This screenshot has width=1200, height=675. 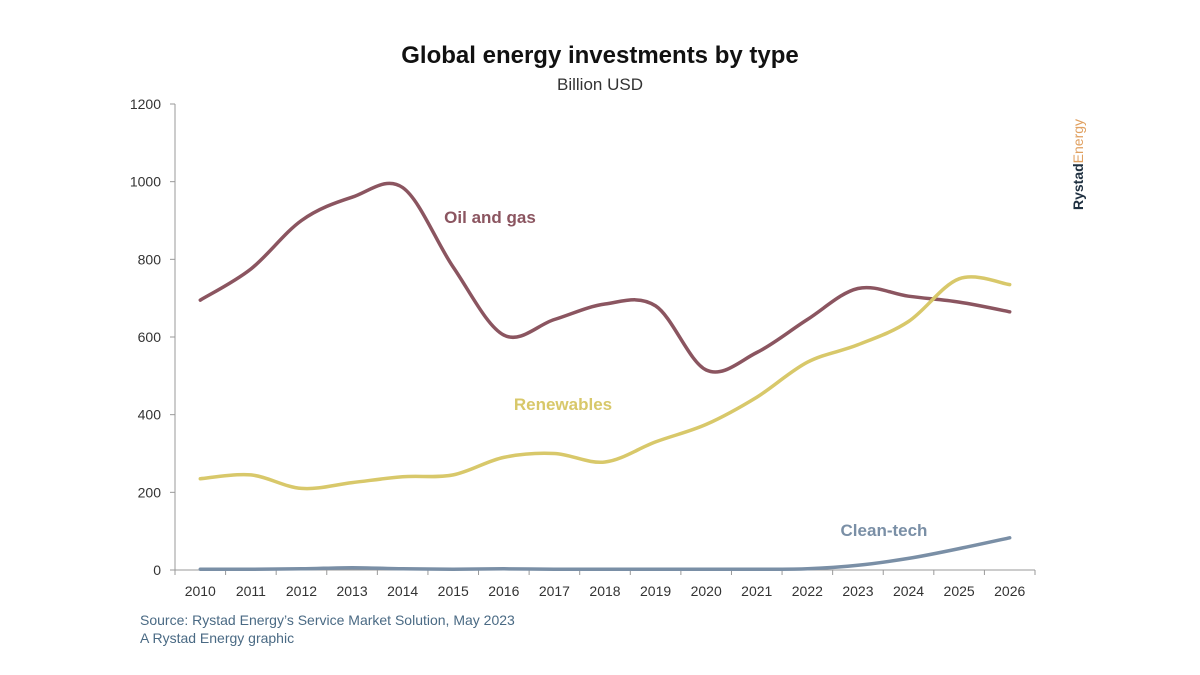 I want to click on y-tick-label: 800, so click(x=150, y=259).